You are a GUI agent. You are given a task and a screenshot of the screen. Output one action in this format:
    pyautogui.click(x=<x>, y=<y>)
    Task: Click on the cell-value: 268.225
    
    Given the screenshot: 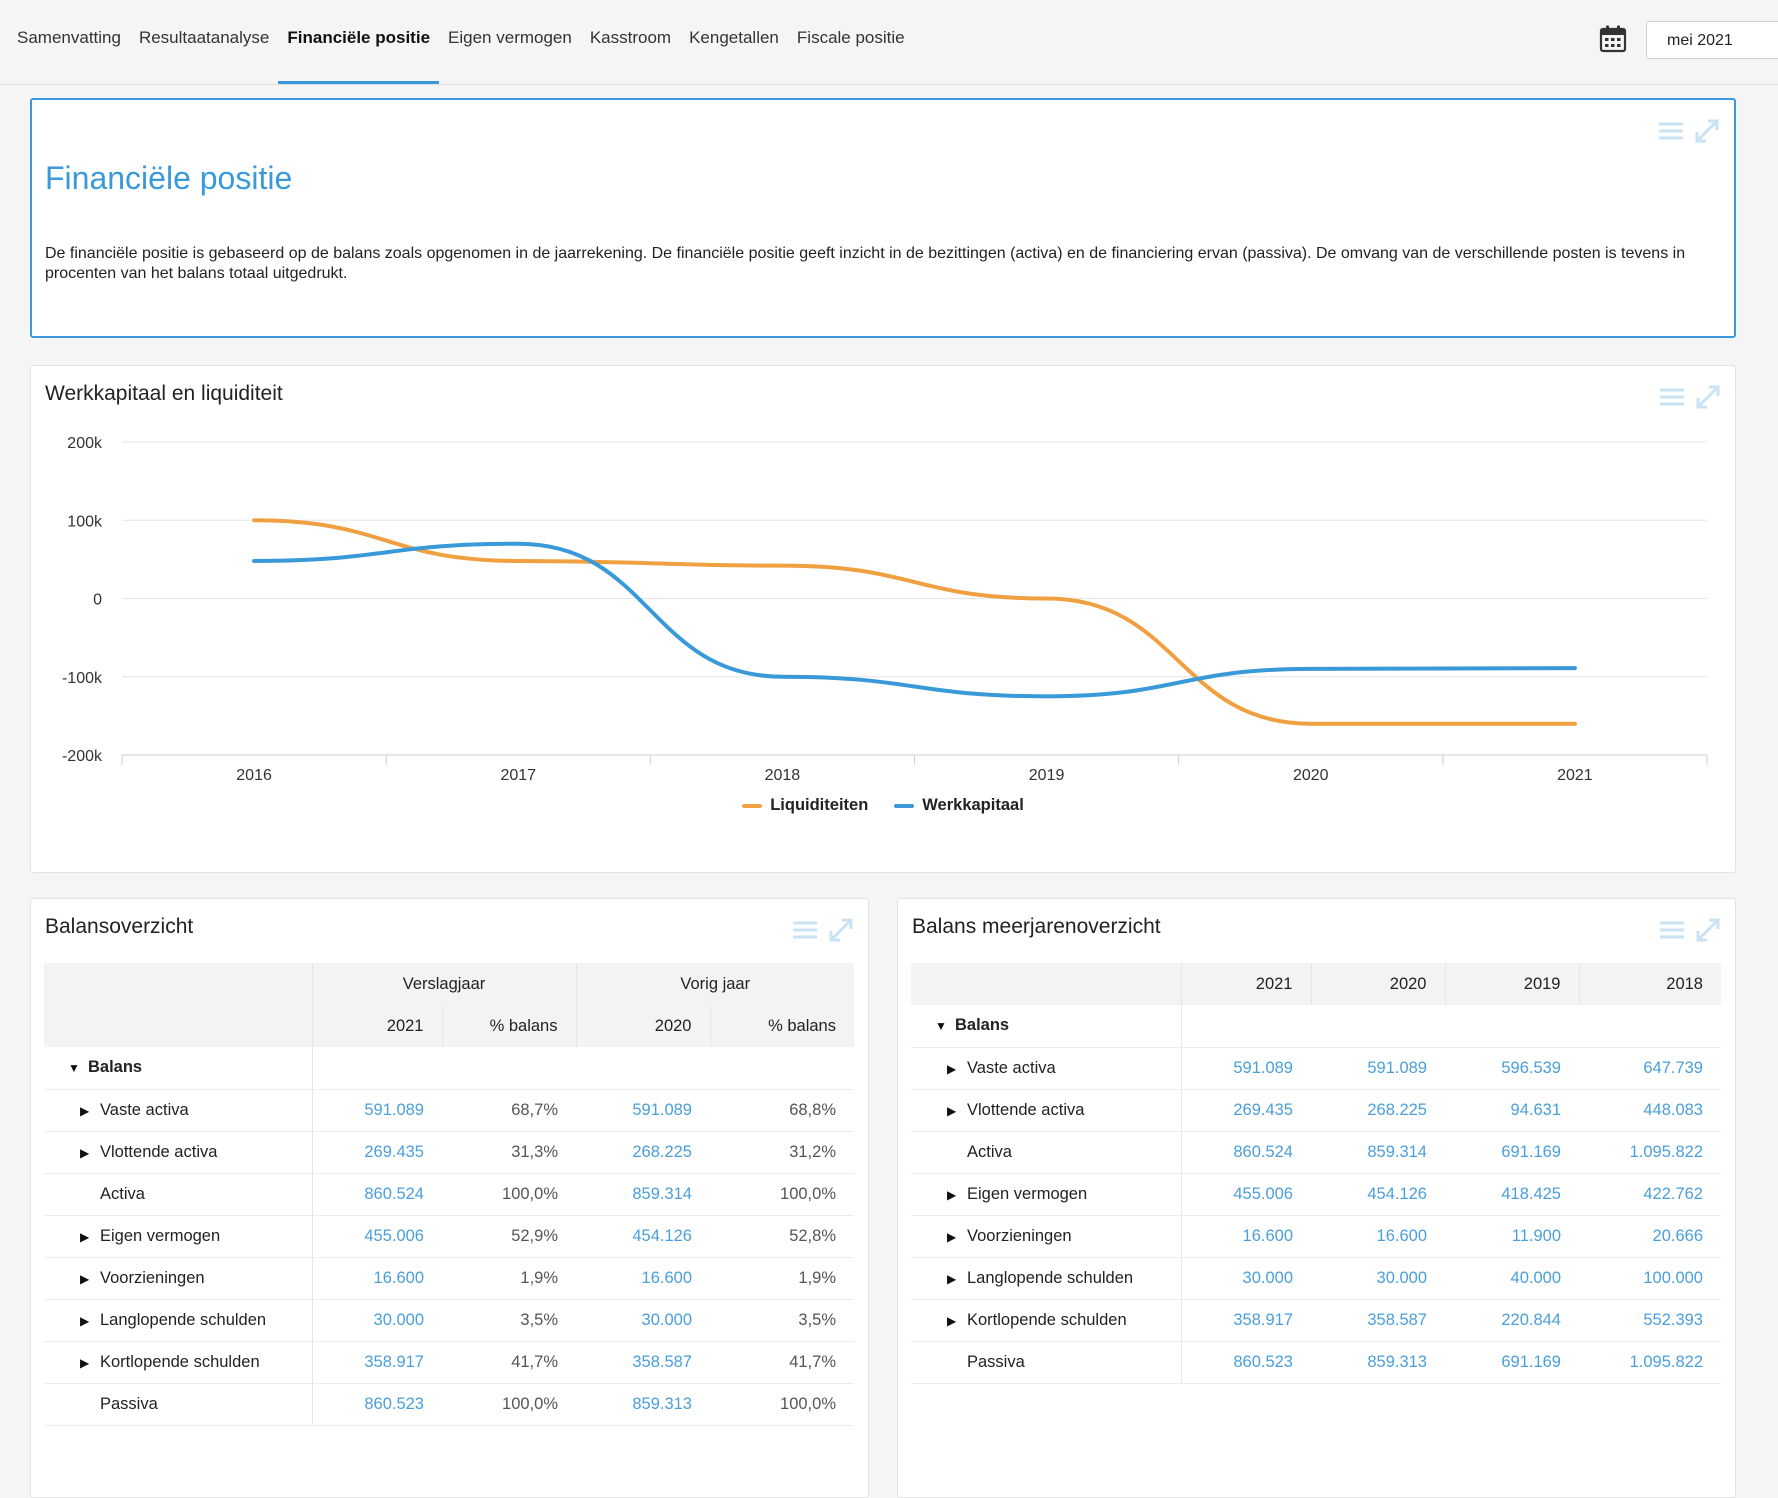 What is the action you would take?
    pyautogui.click(x=643, y=1152)
    